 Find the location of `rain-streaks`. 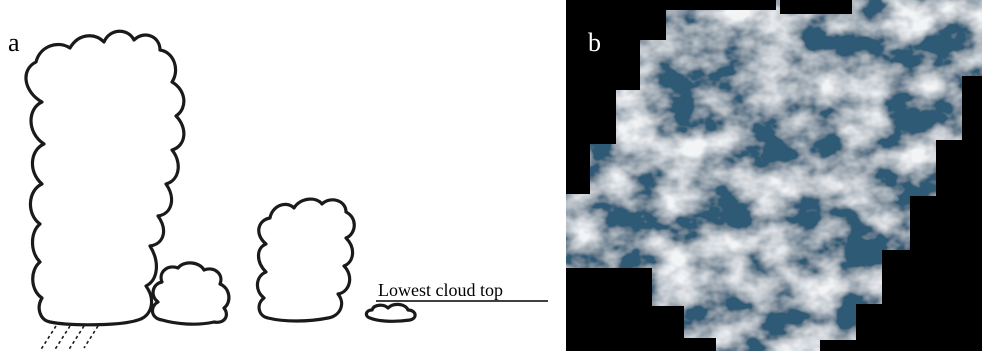

rain-streaks is located at coordinates (69, 338).